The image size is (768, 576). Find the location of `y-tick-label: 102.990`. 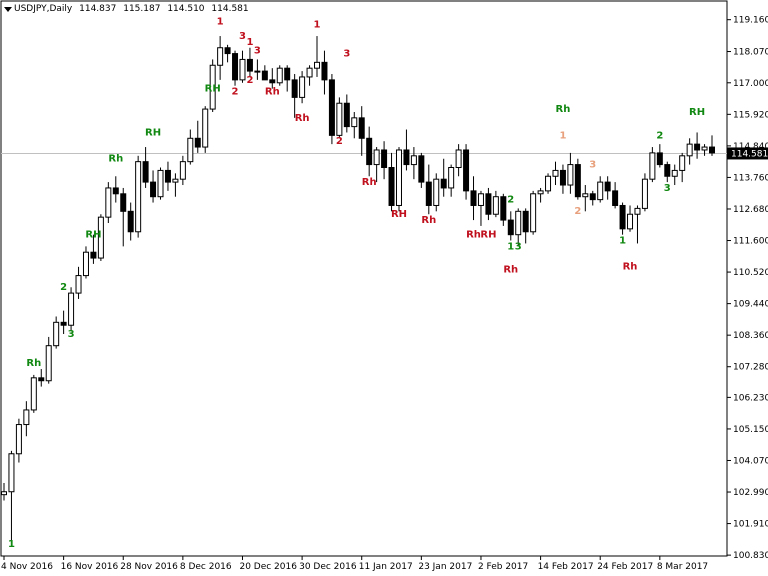

y-tick-label: 102.990 is located at coordinates (750, 493).